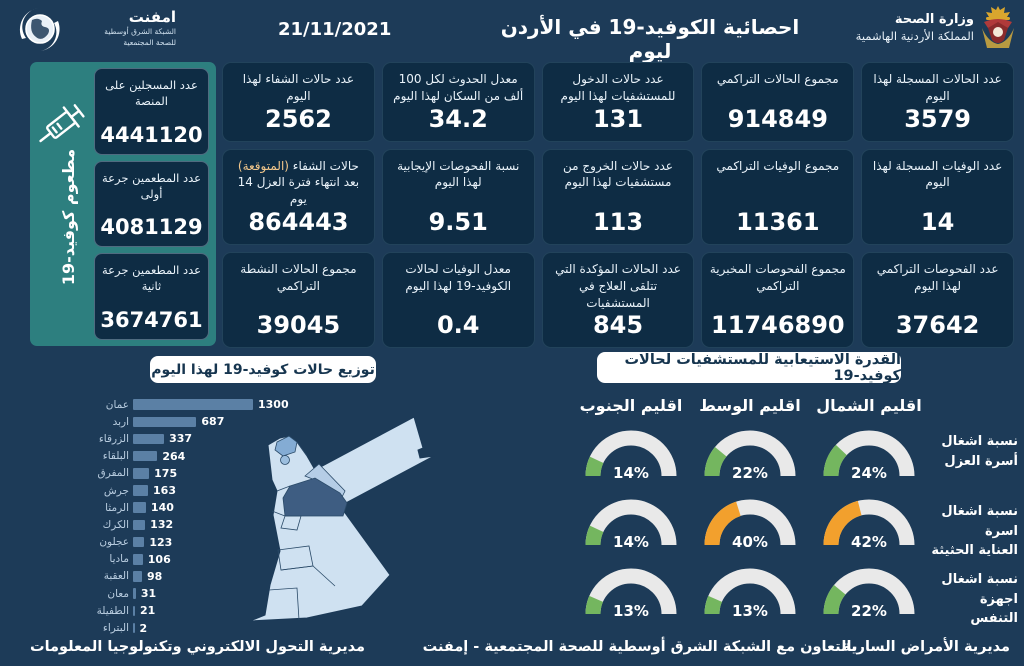 The height and width of the screenshot is (666, 1024). I want to click on emphnet-subline-2: للصحة المجتمعية, so click(149, 43).